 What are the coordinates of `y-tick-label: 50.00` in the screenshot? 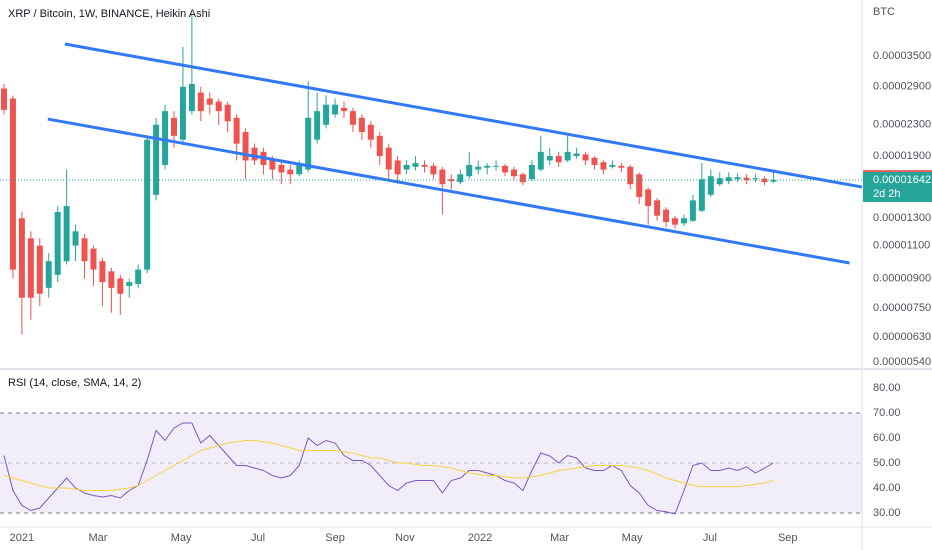 It's located at (887, 463).